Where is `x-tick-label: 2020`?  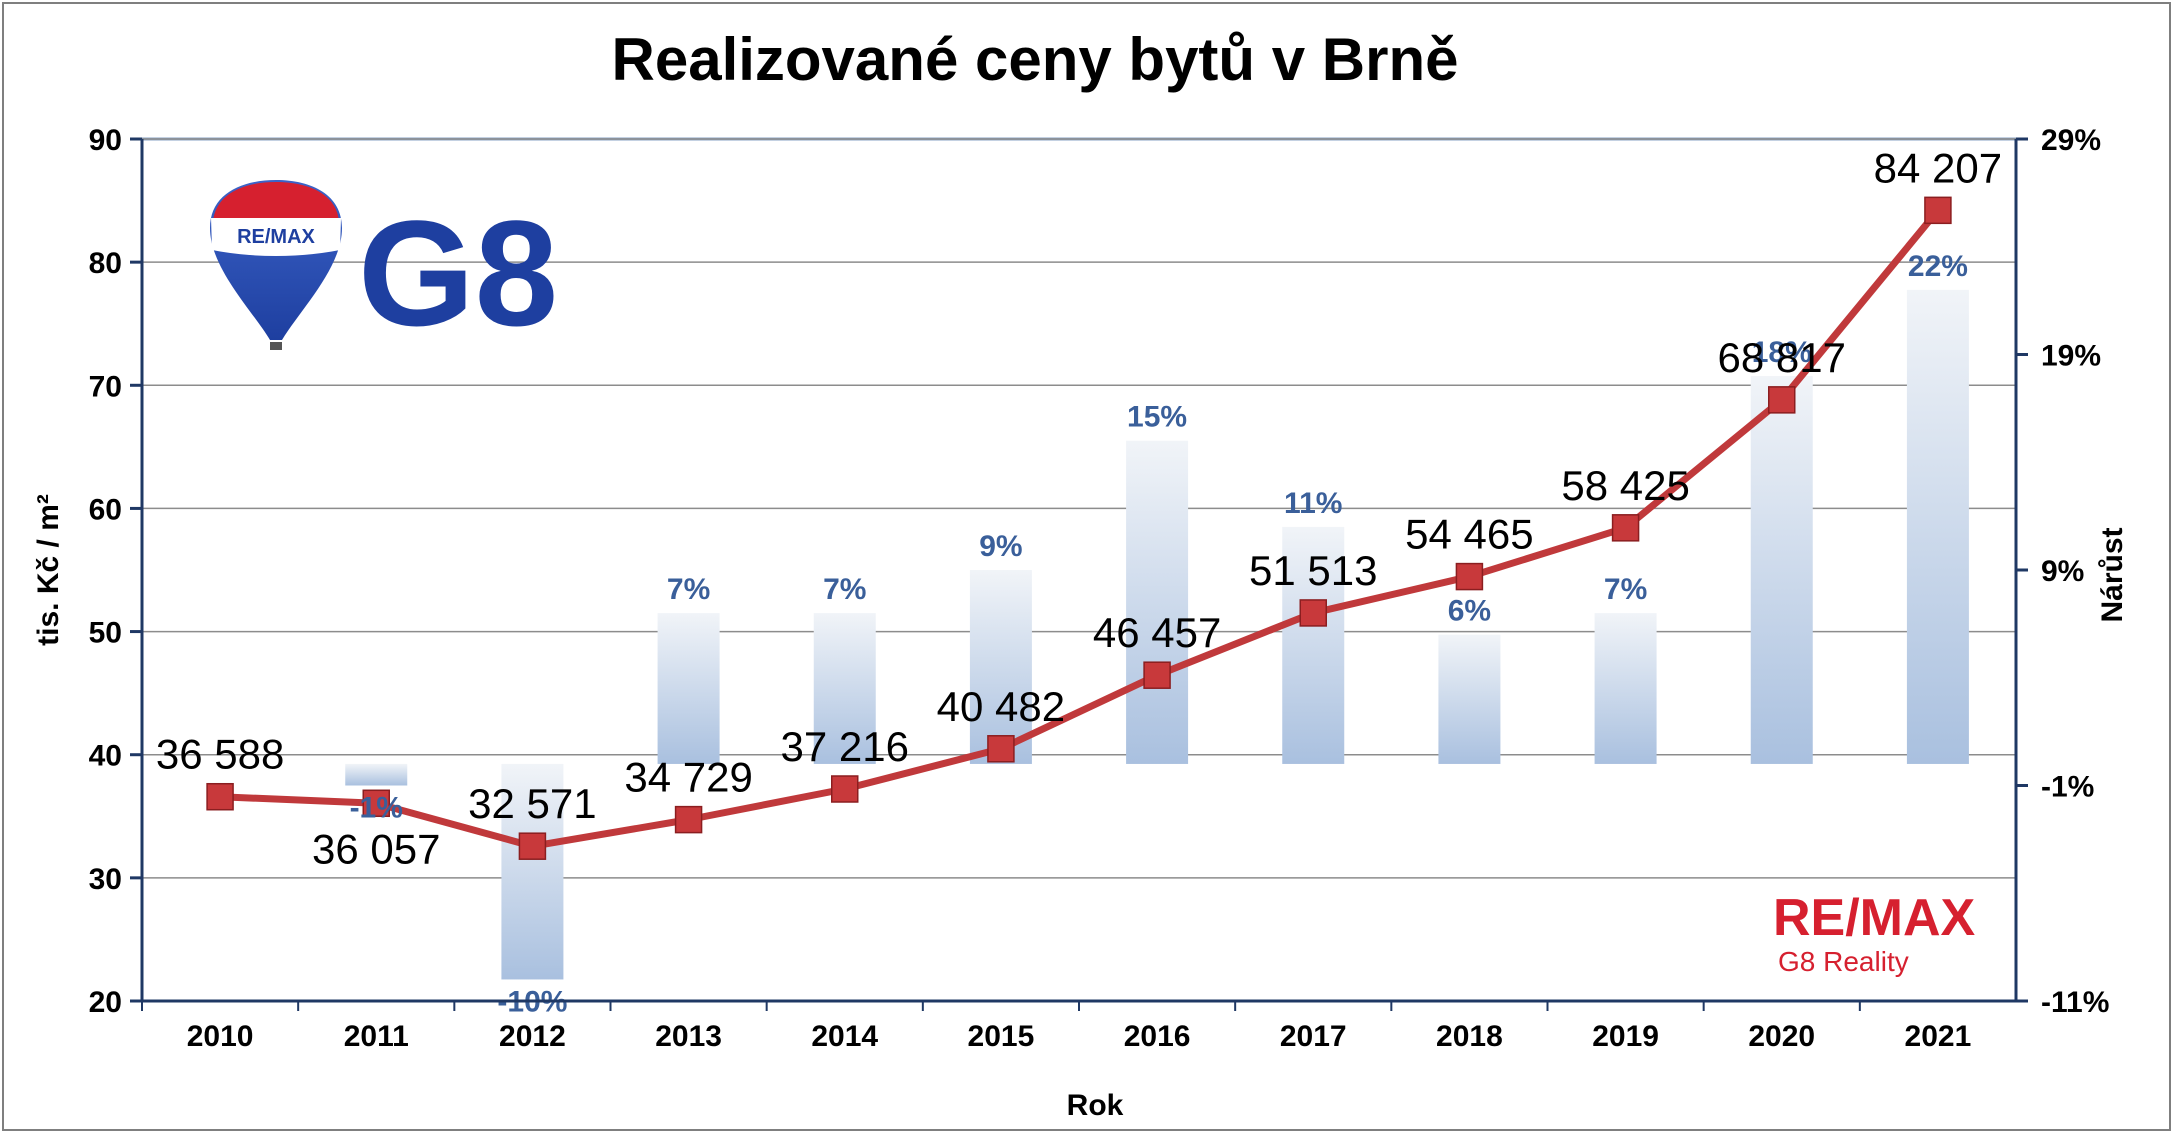 x-tick-label: 2020 is located at coordinates (1781, 1036).